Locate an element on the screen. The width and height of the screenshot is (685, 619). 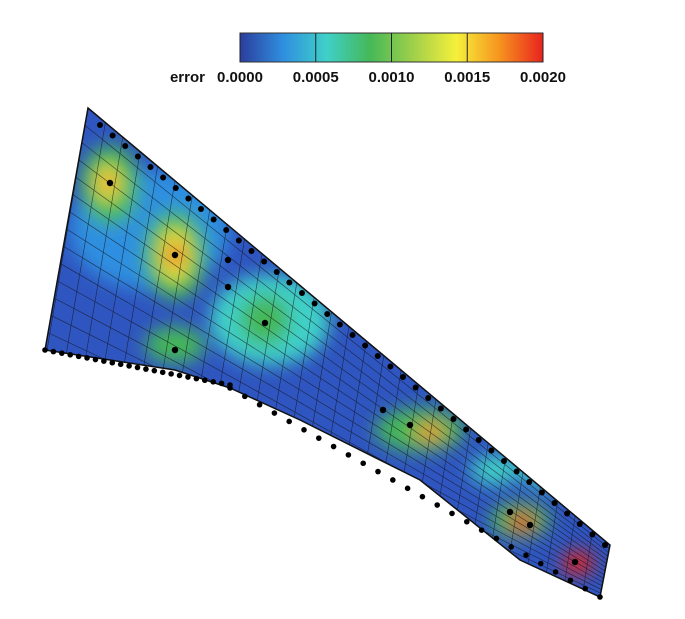
colorbar-label: error is located at coordinates (187, 77).